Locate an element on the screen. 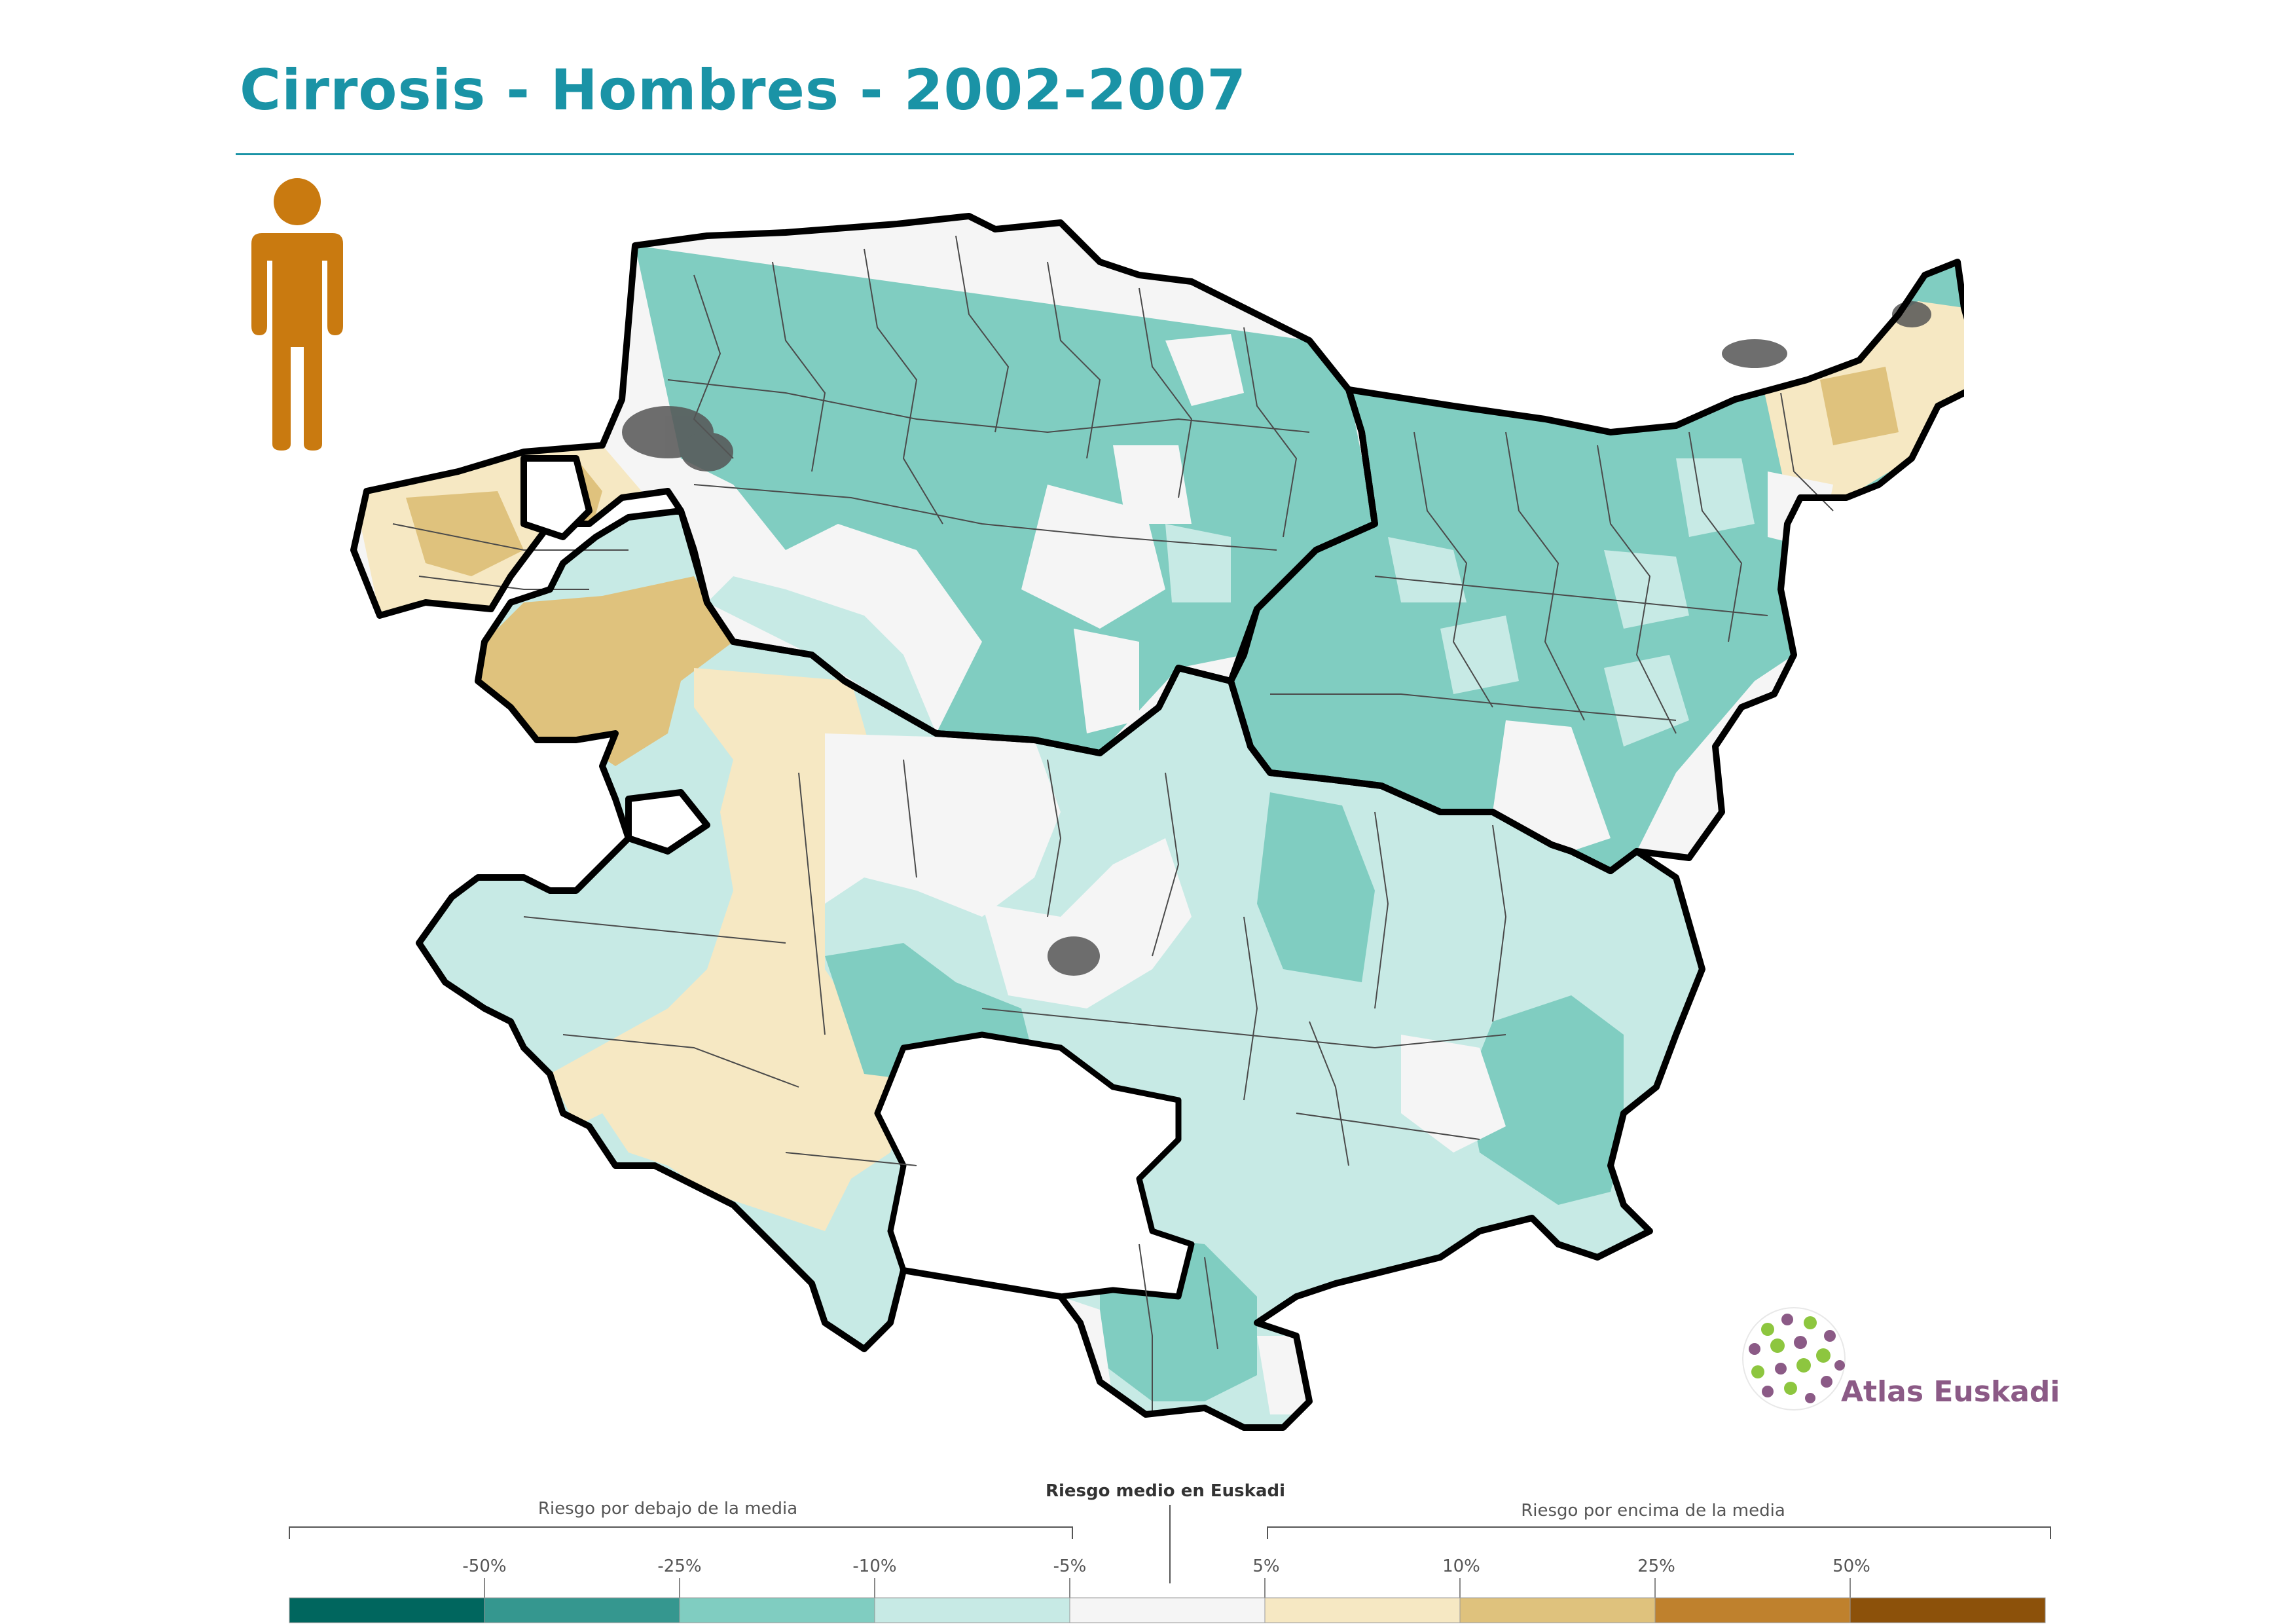  page-title: Cirrosis - Hombres - 2002-2007 is located at coordinates (743, 90).